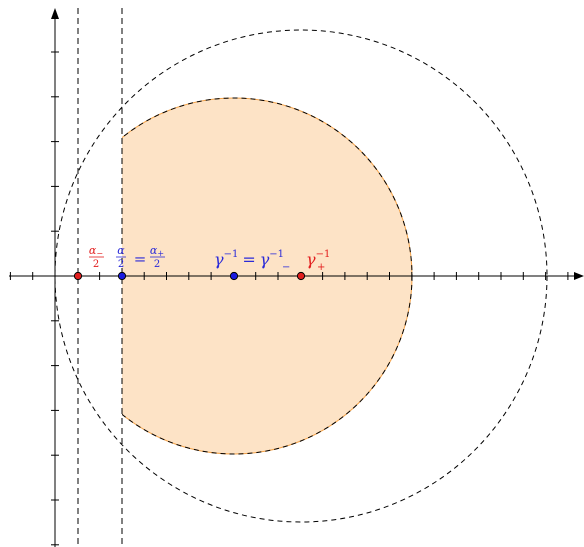  What do you see at coordinates (157, 251) in the screenshot?
I see `svg-text: α+` at bounding box center [157, 251].